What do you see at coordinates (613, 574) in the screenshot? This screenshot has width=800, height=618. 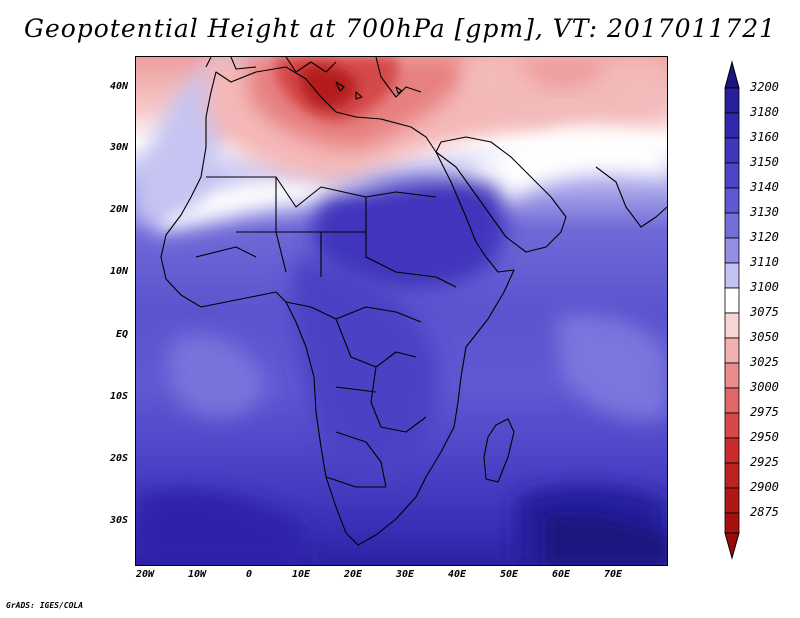 I see `lon-label-70e: 70E` at bounding box center [613, 574].